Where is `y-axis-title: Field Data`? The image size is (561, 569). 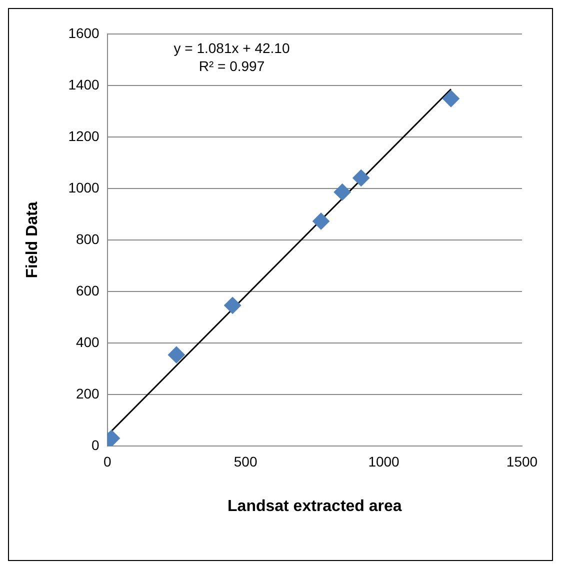 y-axis-title: Field Data is located at coordinates (33, 240).